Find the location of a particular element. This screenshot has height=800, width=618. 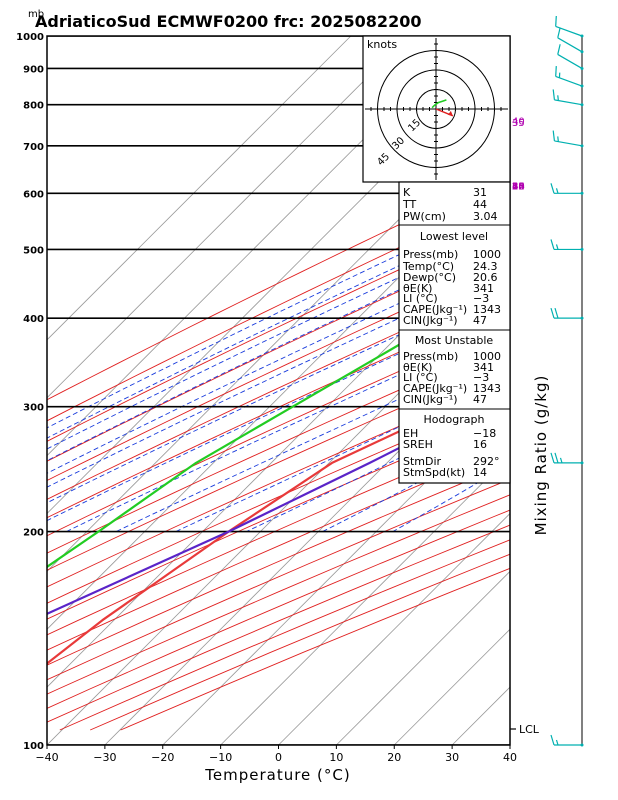

mixing-ratio-label: 6 is located at coordinates (515, 186).